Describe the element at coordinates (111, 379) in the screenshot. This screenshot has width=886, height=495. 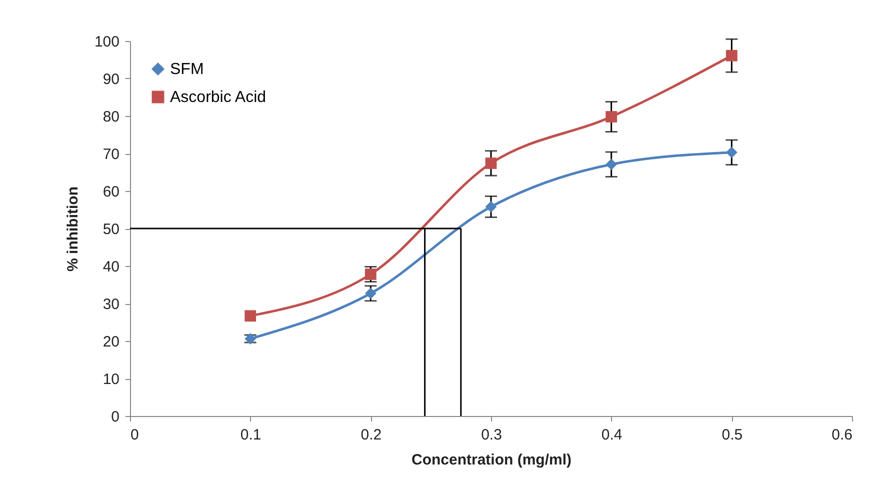
I see `y-tick-label: 10` at that location.